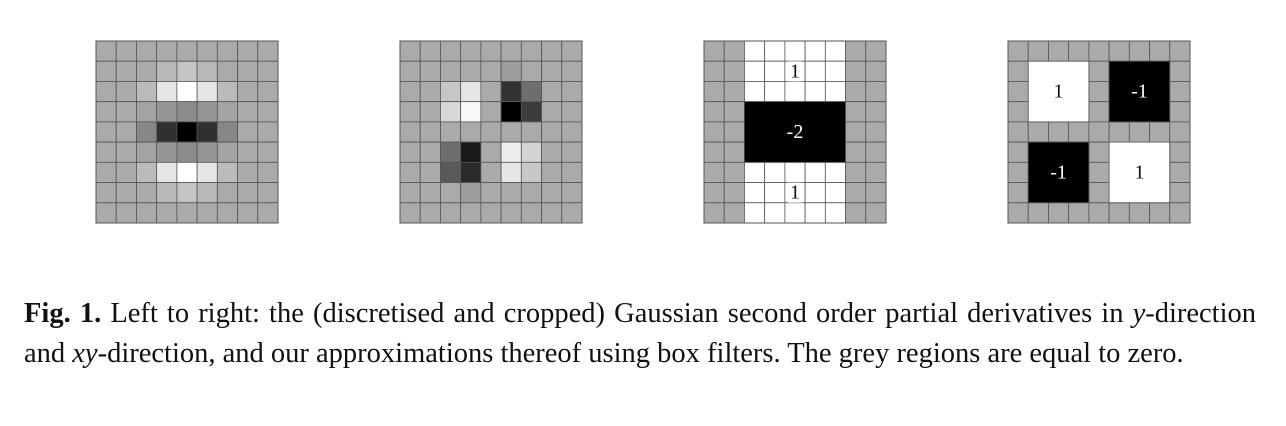 The width and height of the screenshot is (1286, 426). What do you see at coordinates (1059, 92) in the screenshot?
I see `dxy-top-left-weight-label: 1` at bounding box center [1059, 92].